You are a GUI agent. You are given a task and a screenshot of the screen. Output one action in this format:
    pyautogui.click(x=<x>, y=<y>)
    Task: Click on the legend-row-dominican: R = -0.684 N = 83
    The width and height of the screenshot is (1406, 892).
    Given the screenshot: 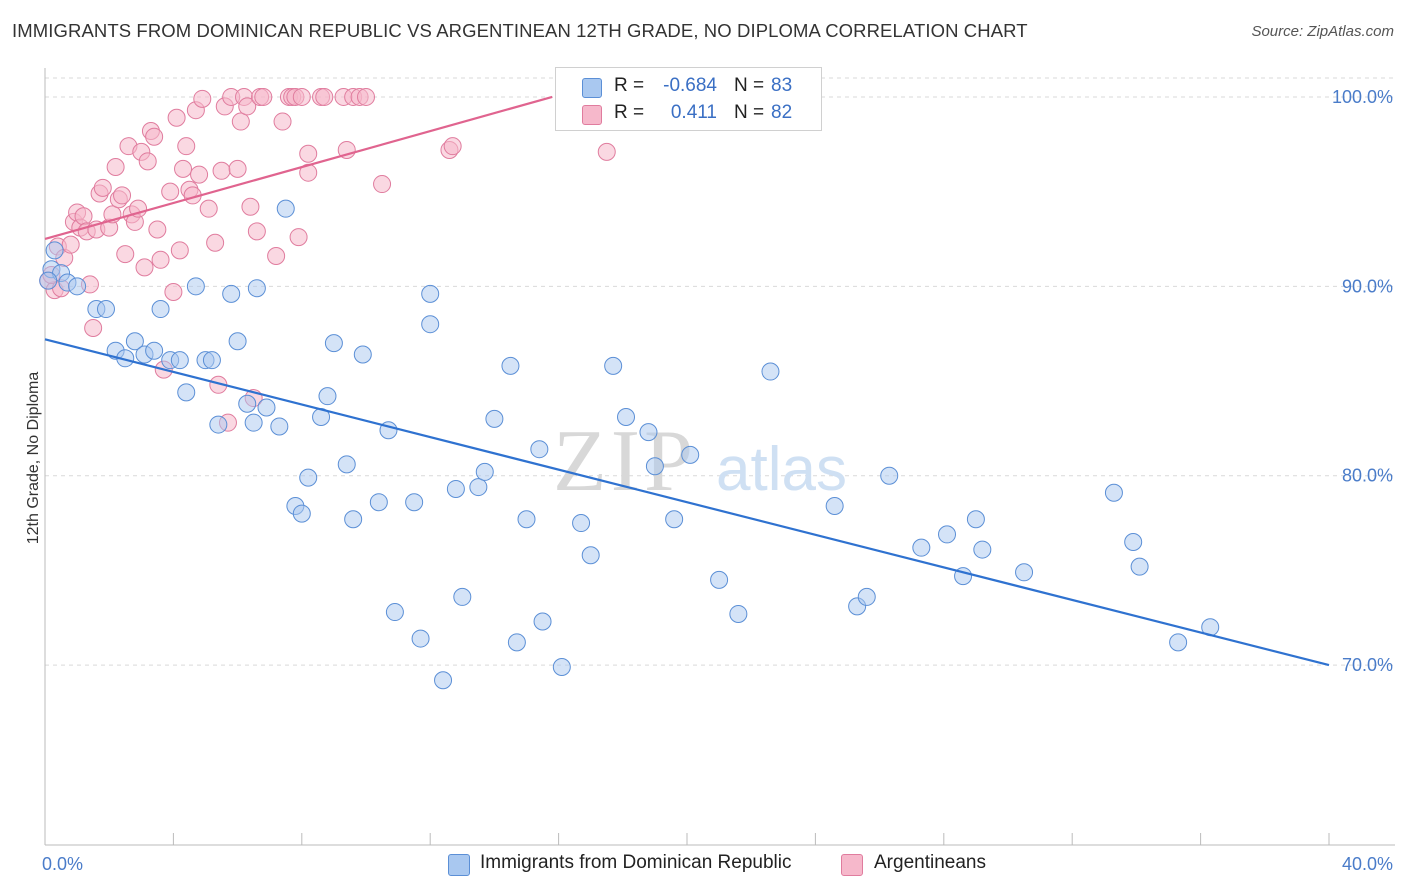 What is the action you would take?
    pyautogui.click(x=688, y=88)
    